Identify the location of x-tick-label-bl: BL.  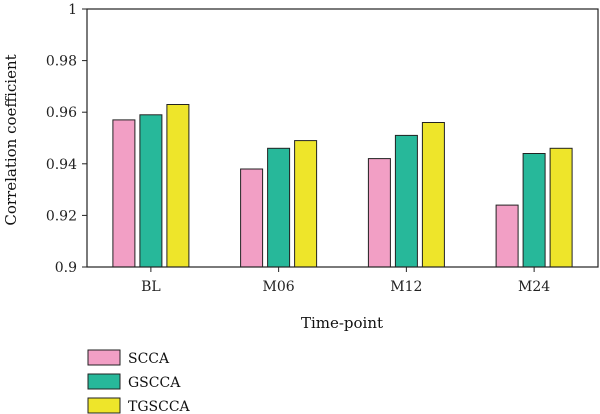
(151, 287).